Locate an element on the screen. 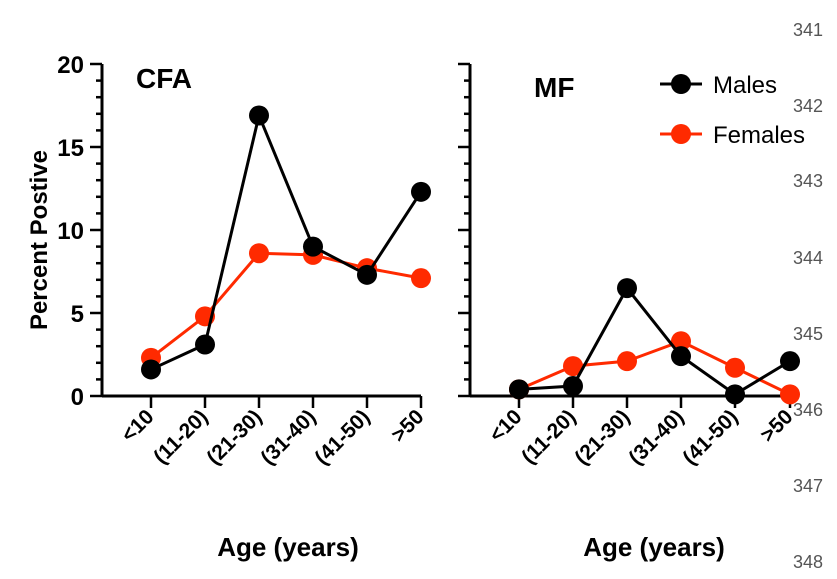 This screenshot has height=579, width=837. legend: Males Females is located at coordinates (732, 110).